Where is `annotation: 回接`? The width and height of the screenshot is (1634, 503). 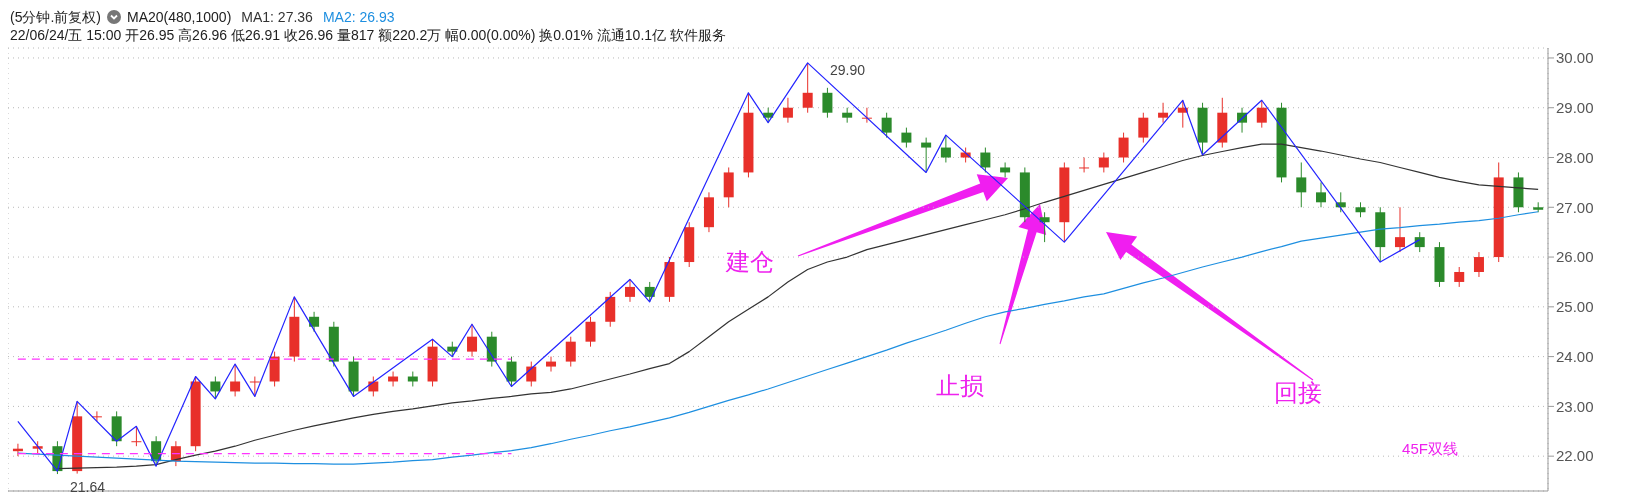
annotation: 回接 is located at coordinates (1298, 392).